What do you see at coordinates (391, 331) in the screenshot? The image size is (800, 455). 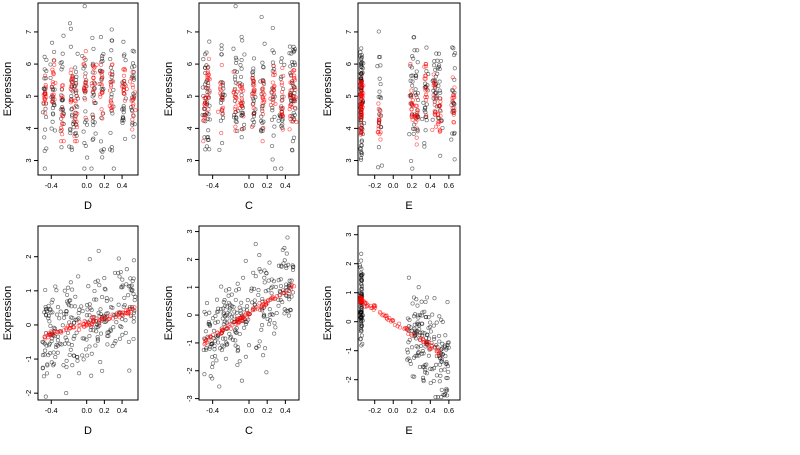 I see `panel-6: -0.2 0.0 0.2 0.4 0.6 -2 -1 0 1 2 3 E Expression` at bounding box center [391, 331].